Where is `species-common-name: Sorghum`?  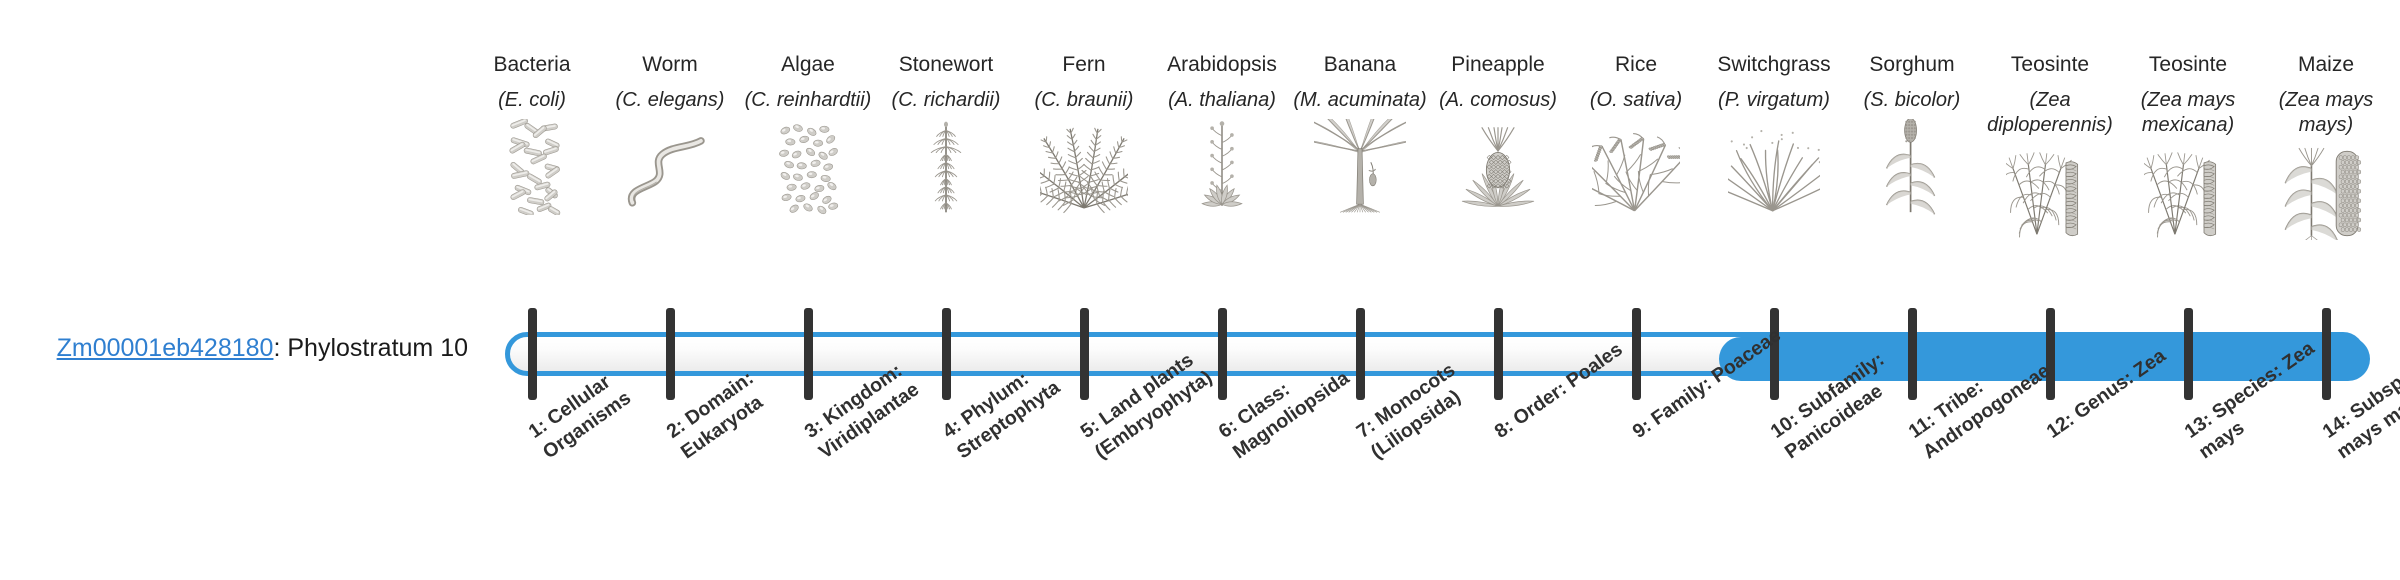 species-common-name: Sorghum is located at coordinates (1912, 64).